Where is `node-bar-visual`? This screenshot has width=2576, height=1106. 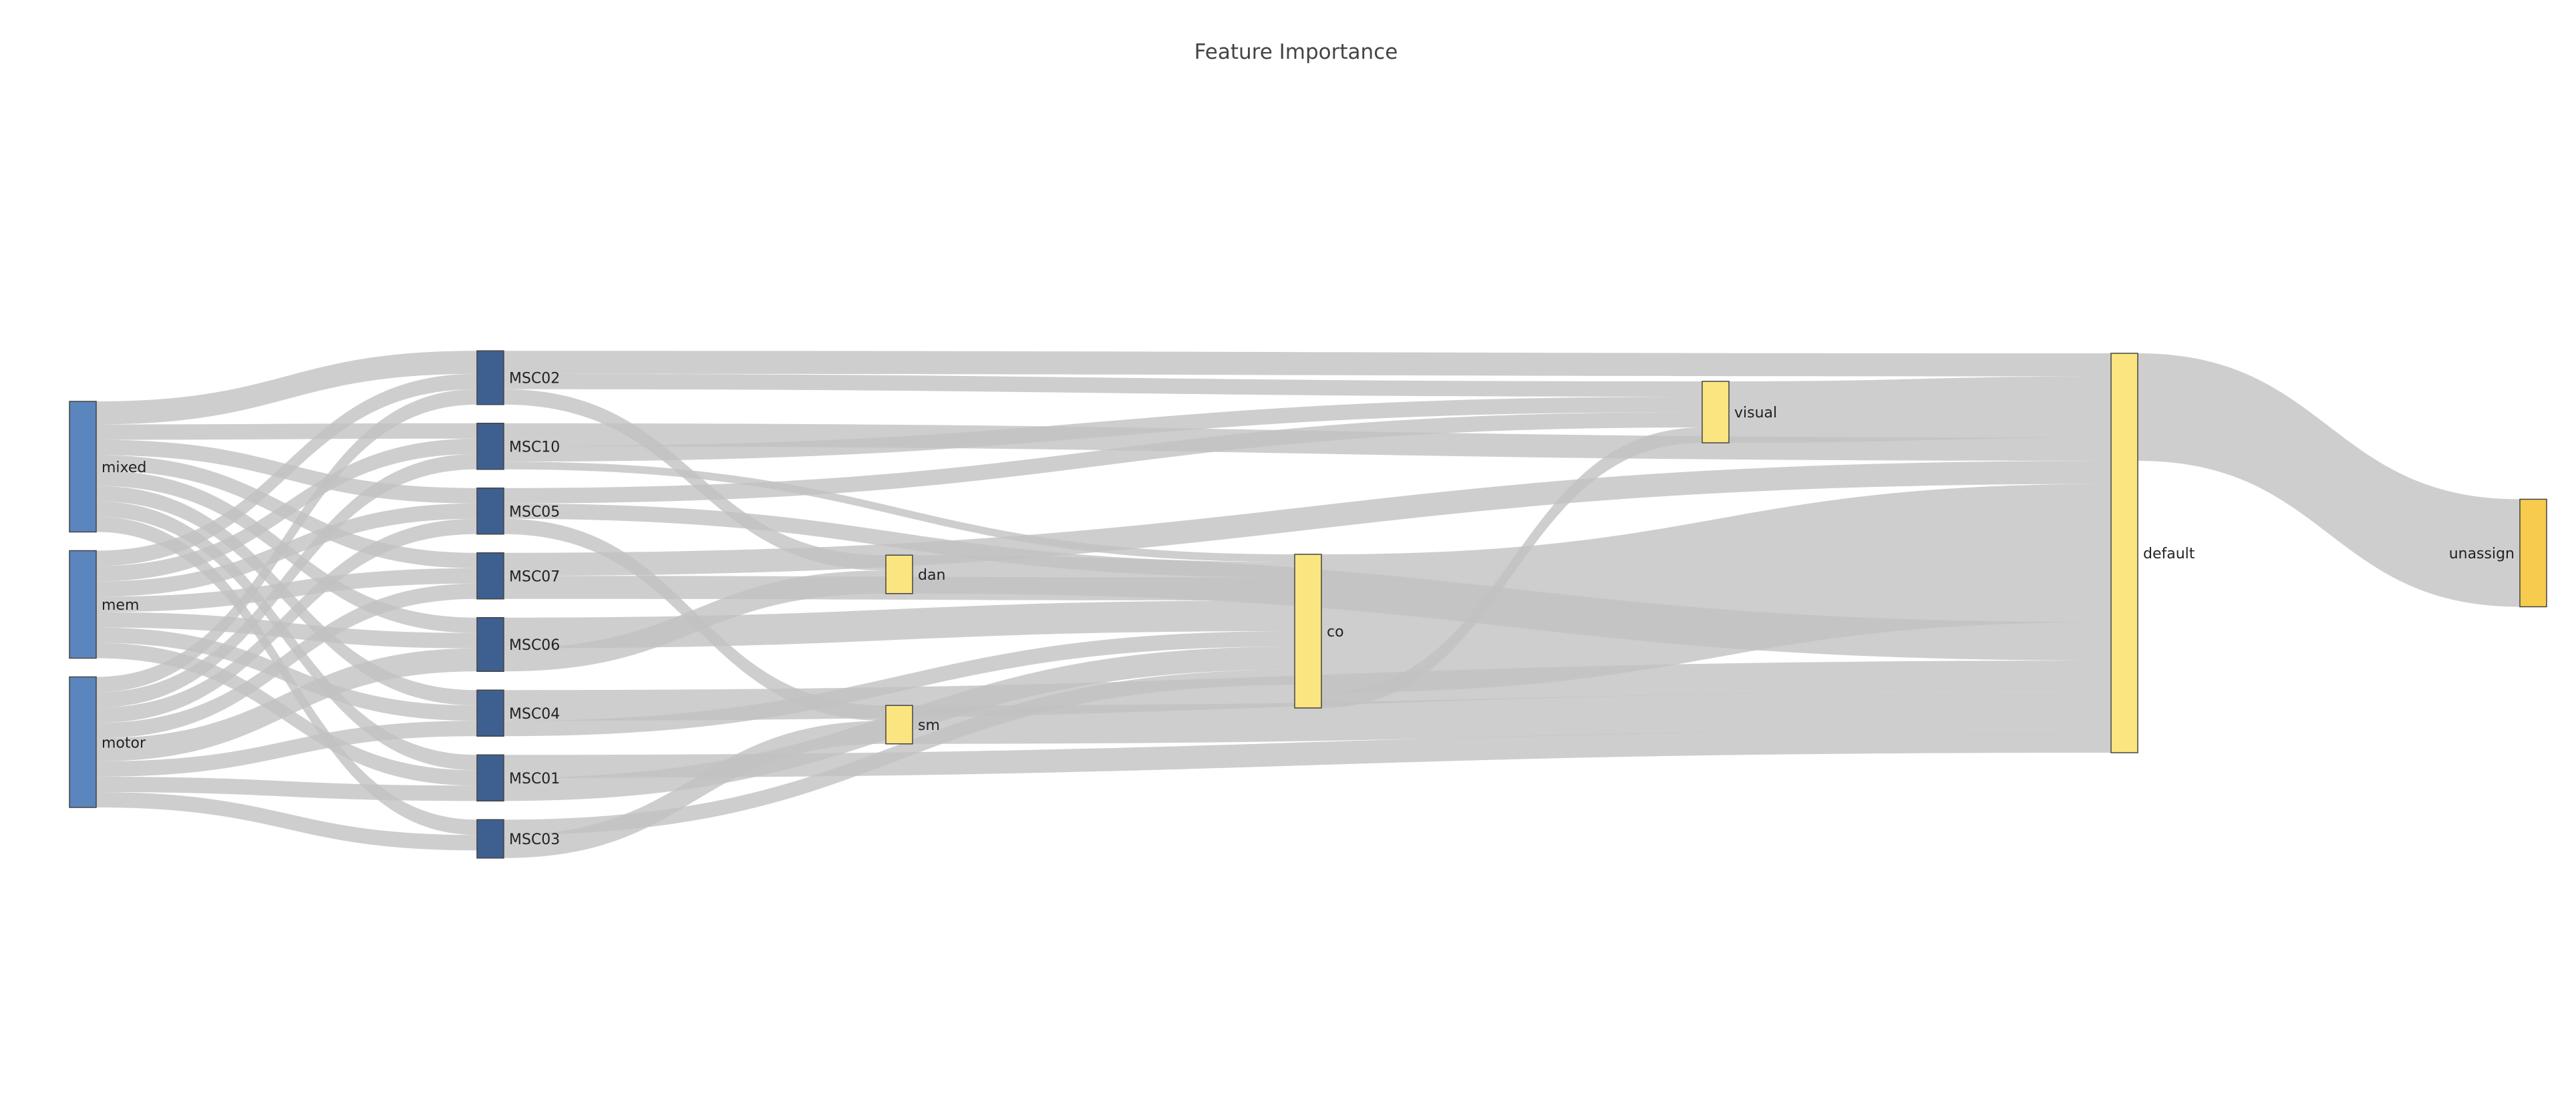 node-bar-visual is located at coordinates (1716, 412).